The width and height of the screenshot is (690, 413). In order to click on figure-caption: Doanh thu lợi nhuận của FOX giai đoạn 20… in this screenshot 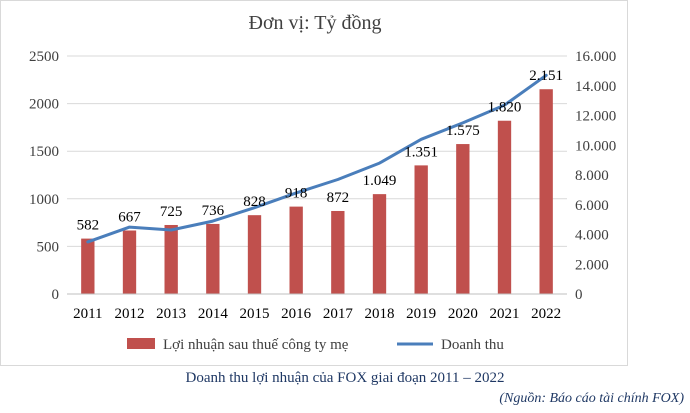, I will do `click(345, 378)`.